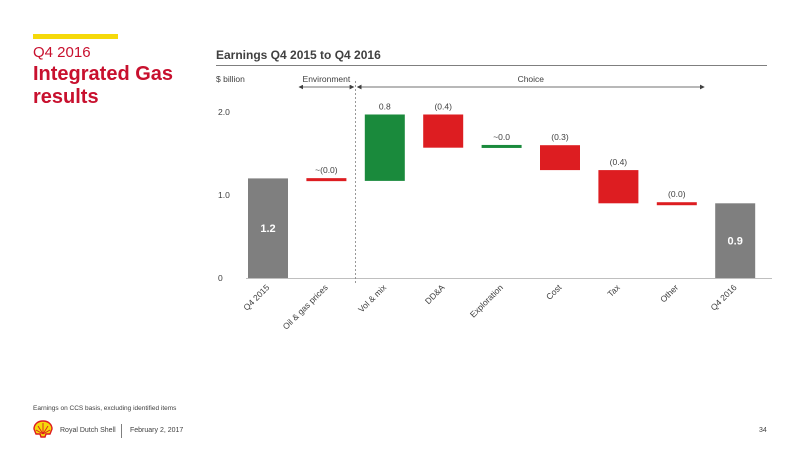 This screenshot has width=800, height=450. Describe the element at coordinates (157, 430) in the screenshot. I see `presentation-date: February 2, 2017` at that location.